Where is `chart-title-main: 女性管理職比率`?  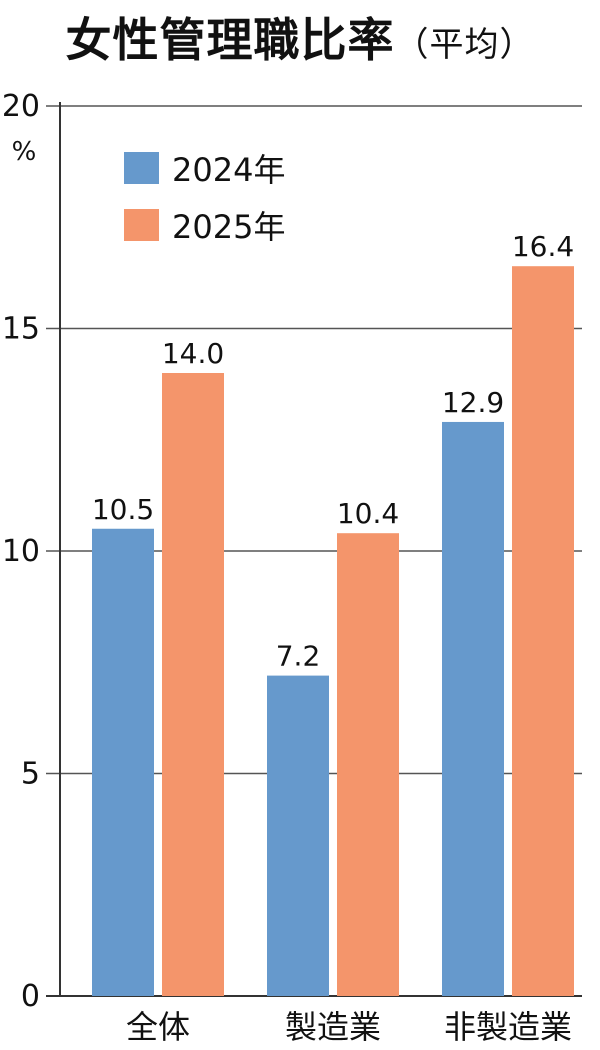
chart-title-main: 女性管理職比率 is located at coordinates (230, 40).